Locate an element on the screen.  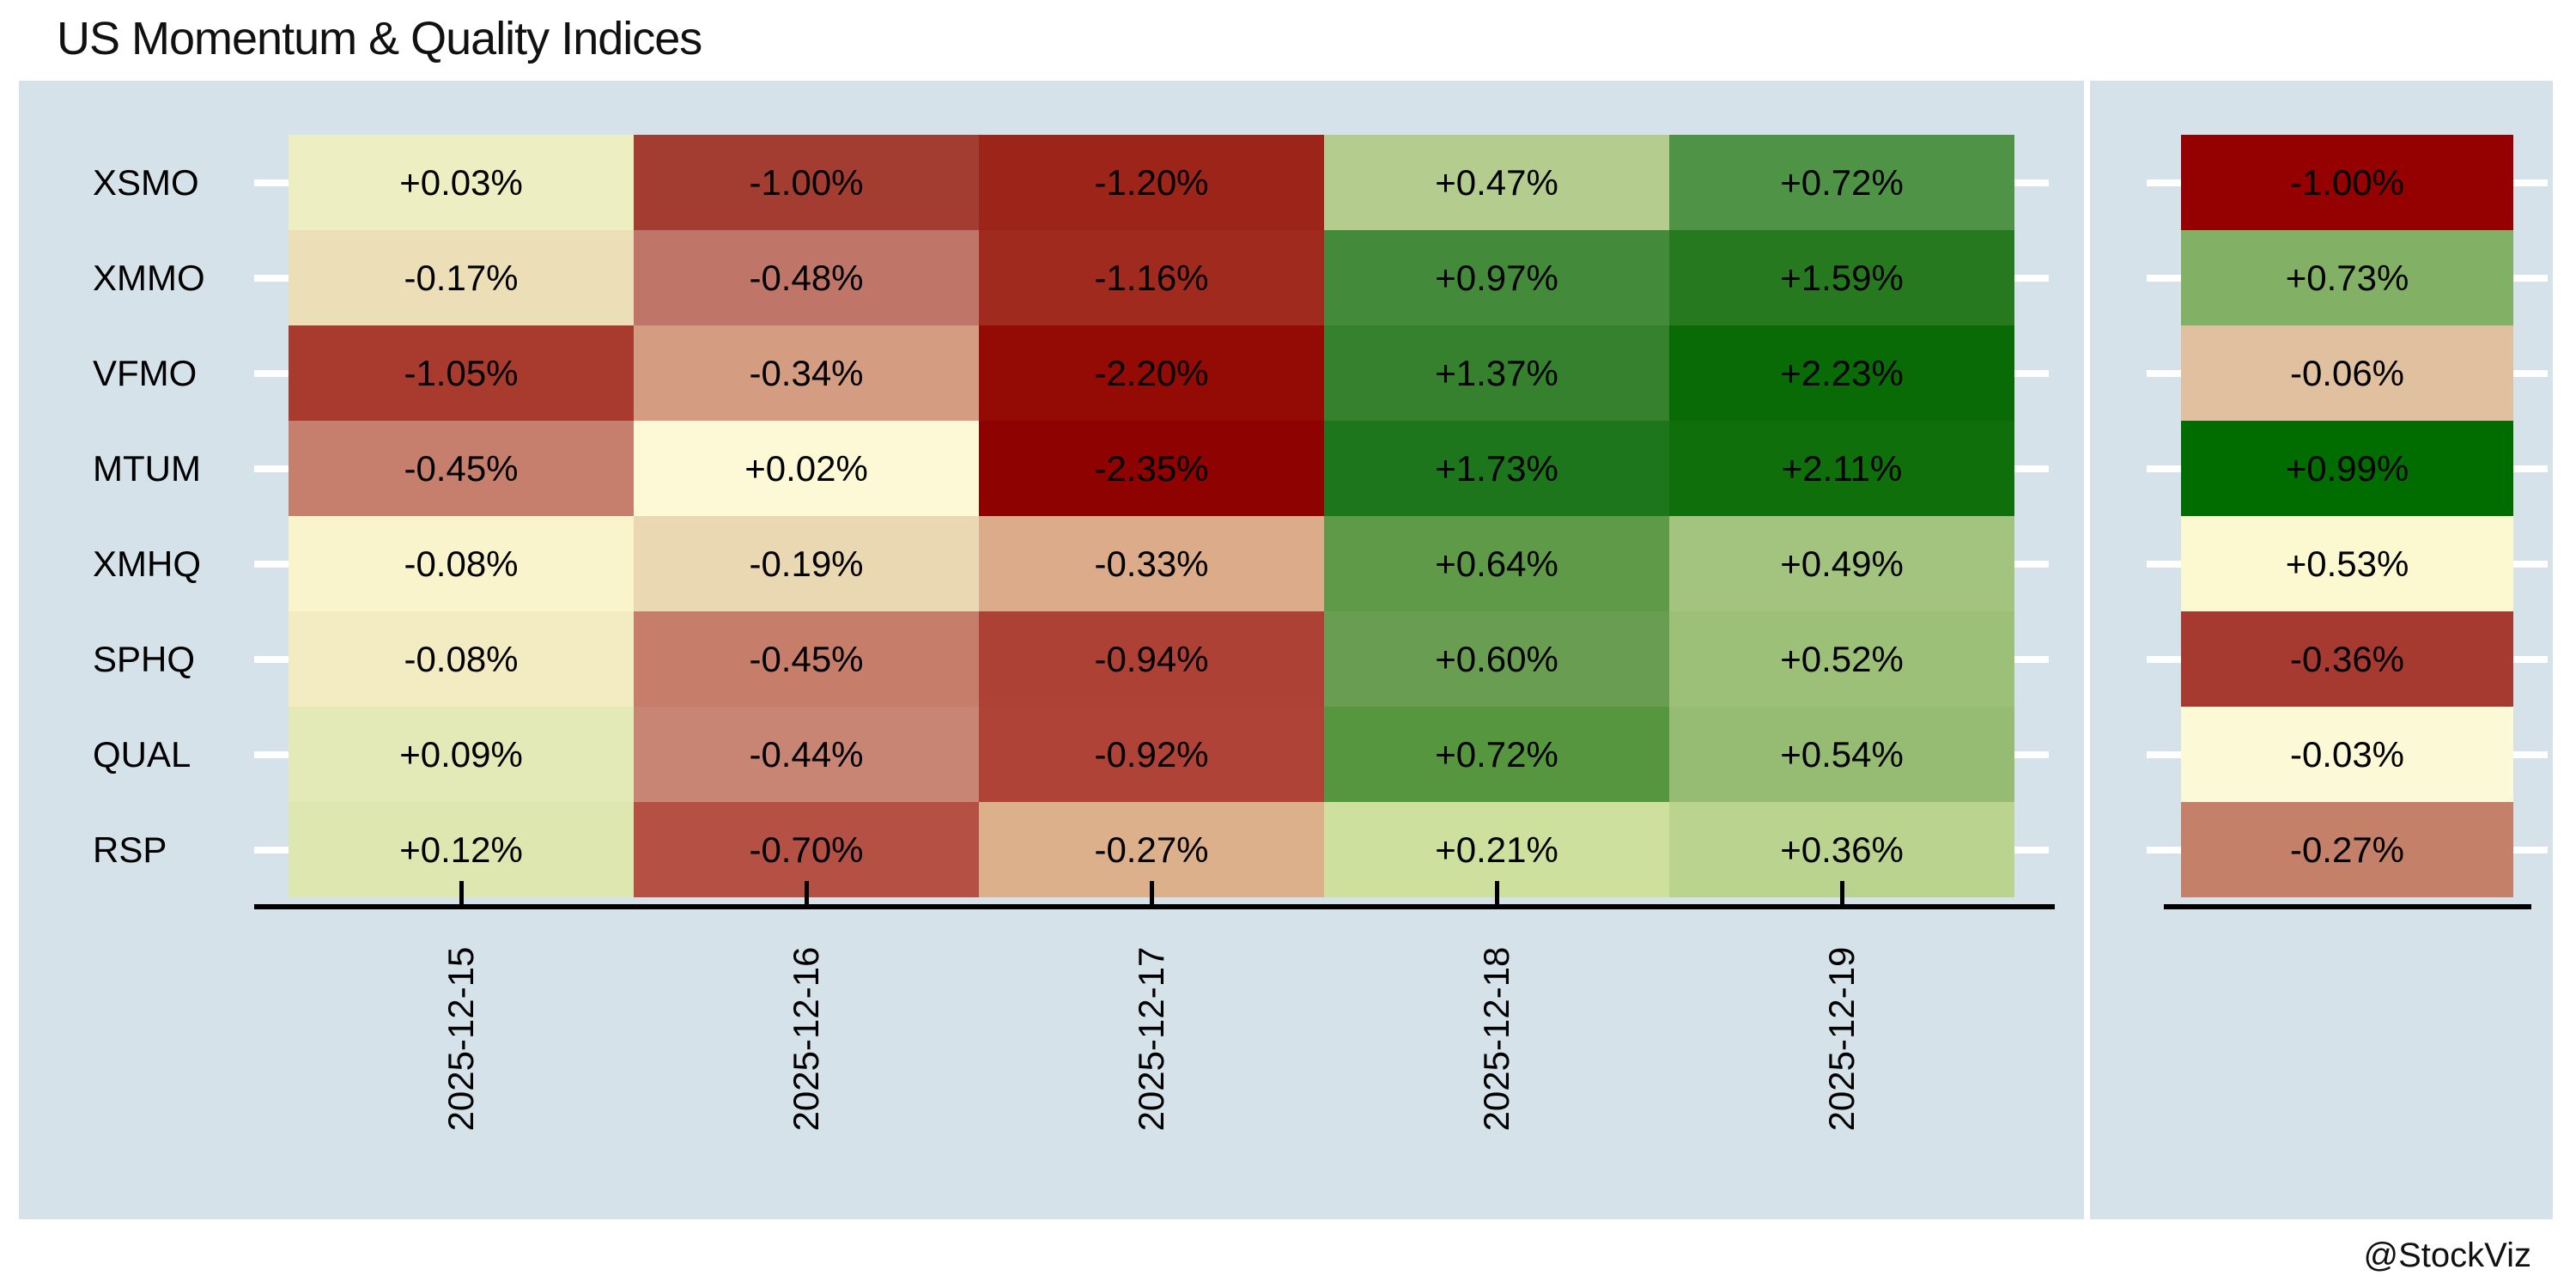
heatmap-cell: +1.73% is located at coordinates (1496, 468).